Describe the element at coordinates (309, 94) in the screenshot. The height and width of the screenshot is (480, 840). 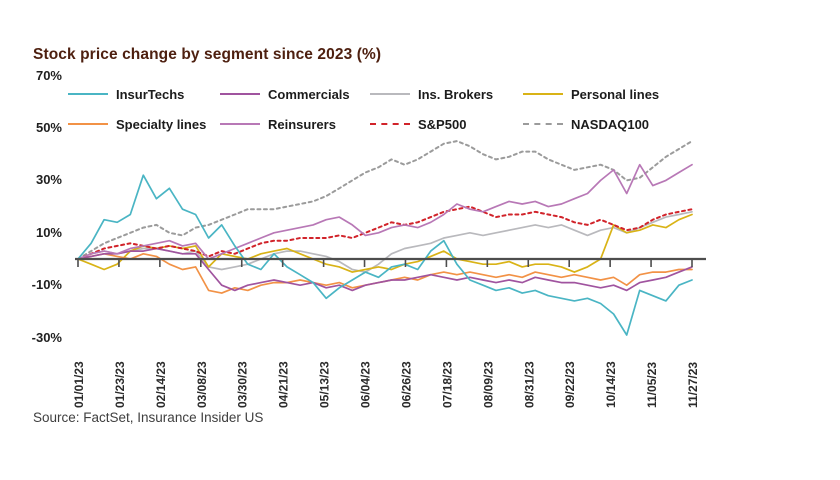
I see `legend-label: Commercials` at that location.